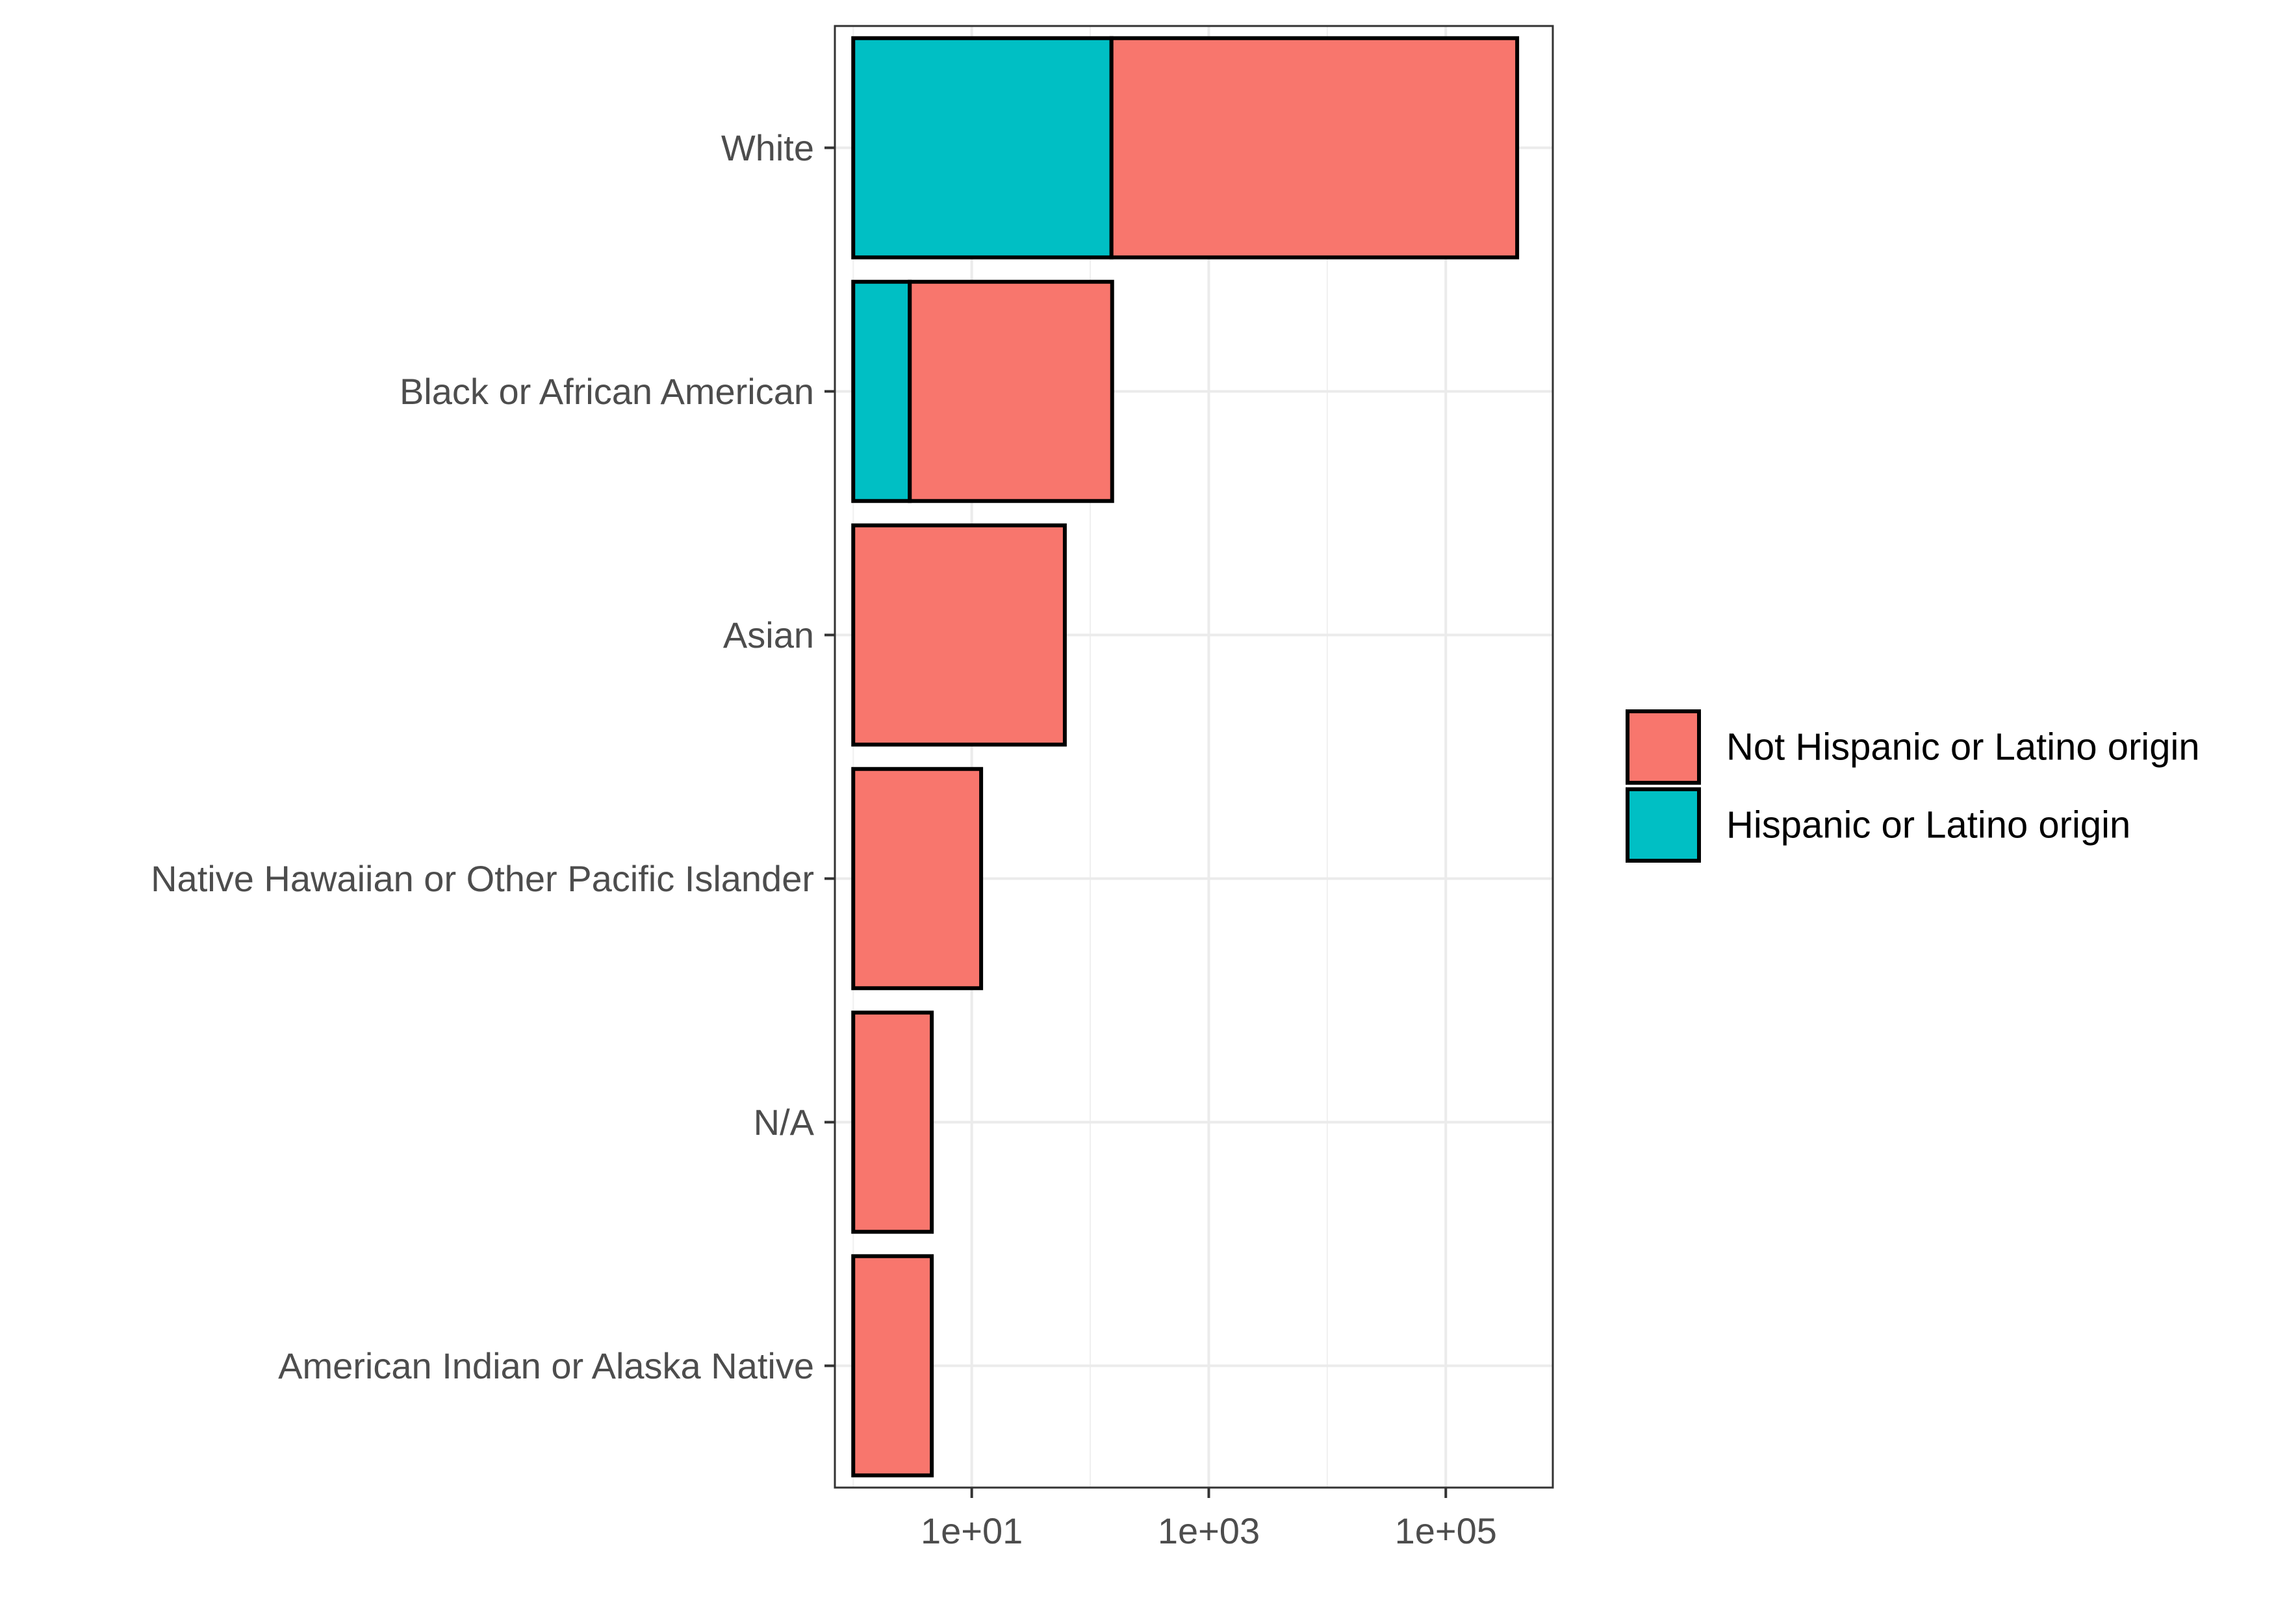 This screenshot has width=2274, height=1624. I want to click on x-tick-label: 1e+05, so click(1446, 1530).